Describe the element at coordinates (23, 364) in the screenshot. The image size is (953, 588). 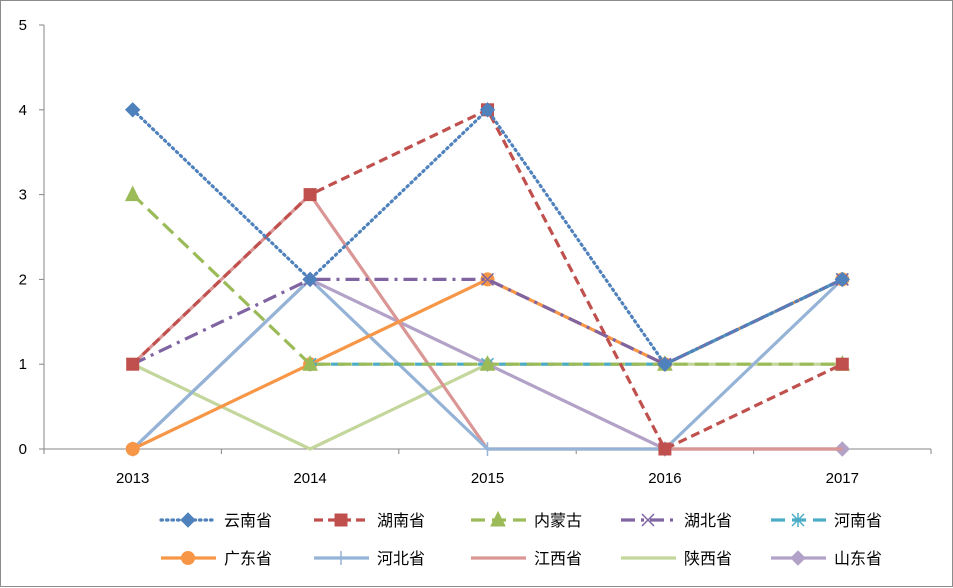
I see `y-tick-label: 1` at that location.